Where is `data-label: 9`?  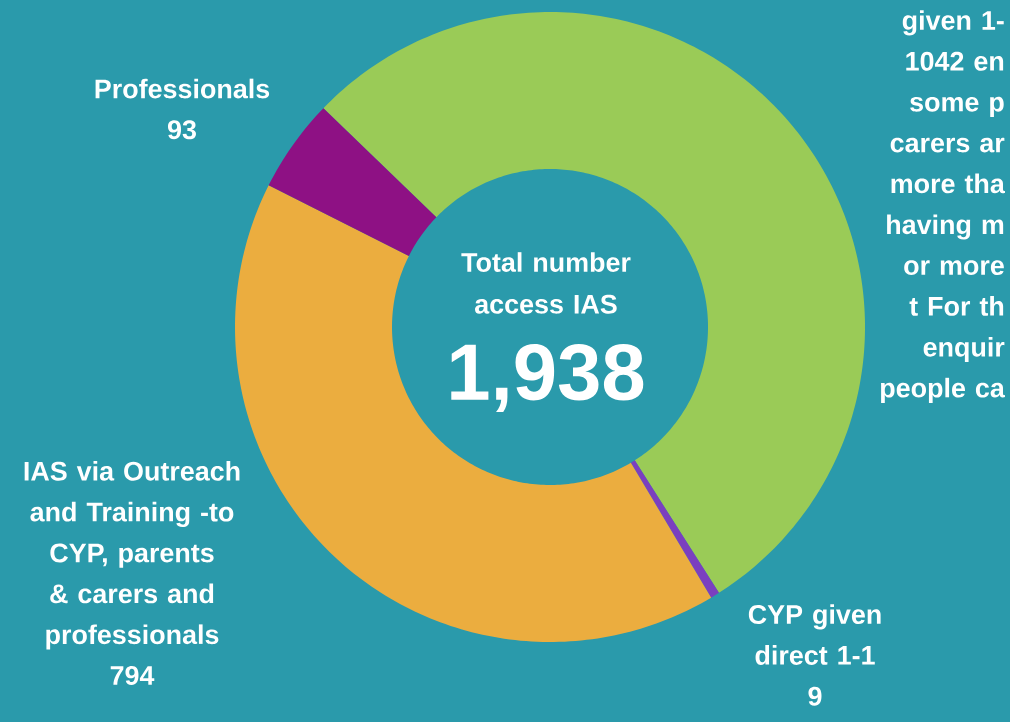 data-label: 9 is located at coordinates (815, 696).